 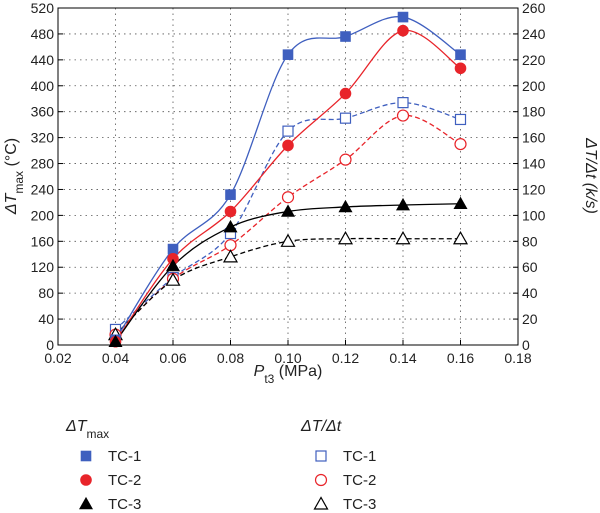 What do you see at coordinates (43, 112) in the screenshot?
I see `y-left-tick-label: 360` at bounding box center [43, 112].